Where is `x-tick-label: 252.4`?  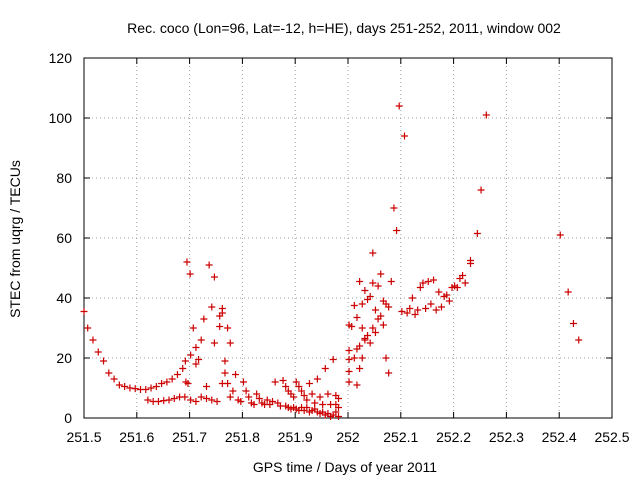 x-tick-label: 252.4 is located at coordinates (559, 437).